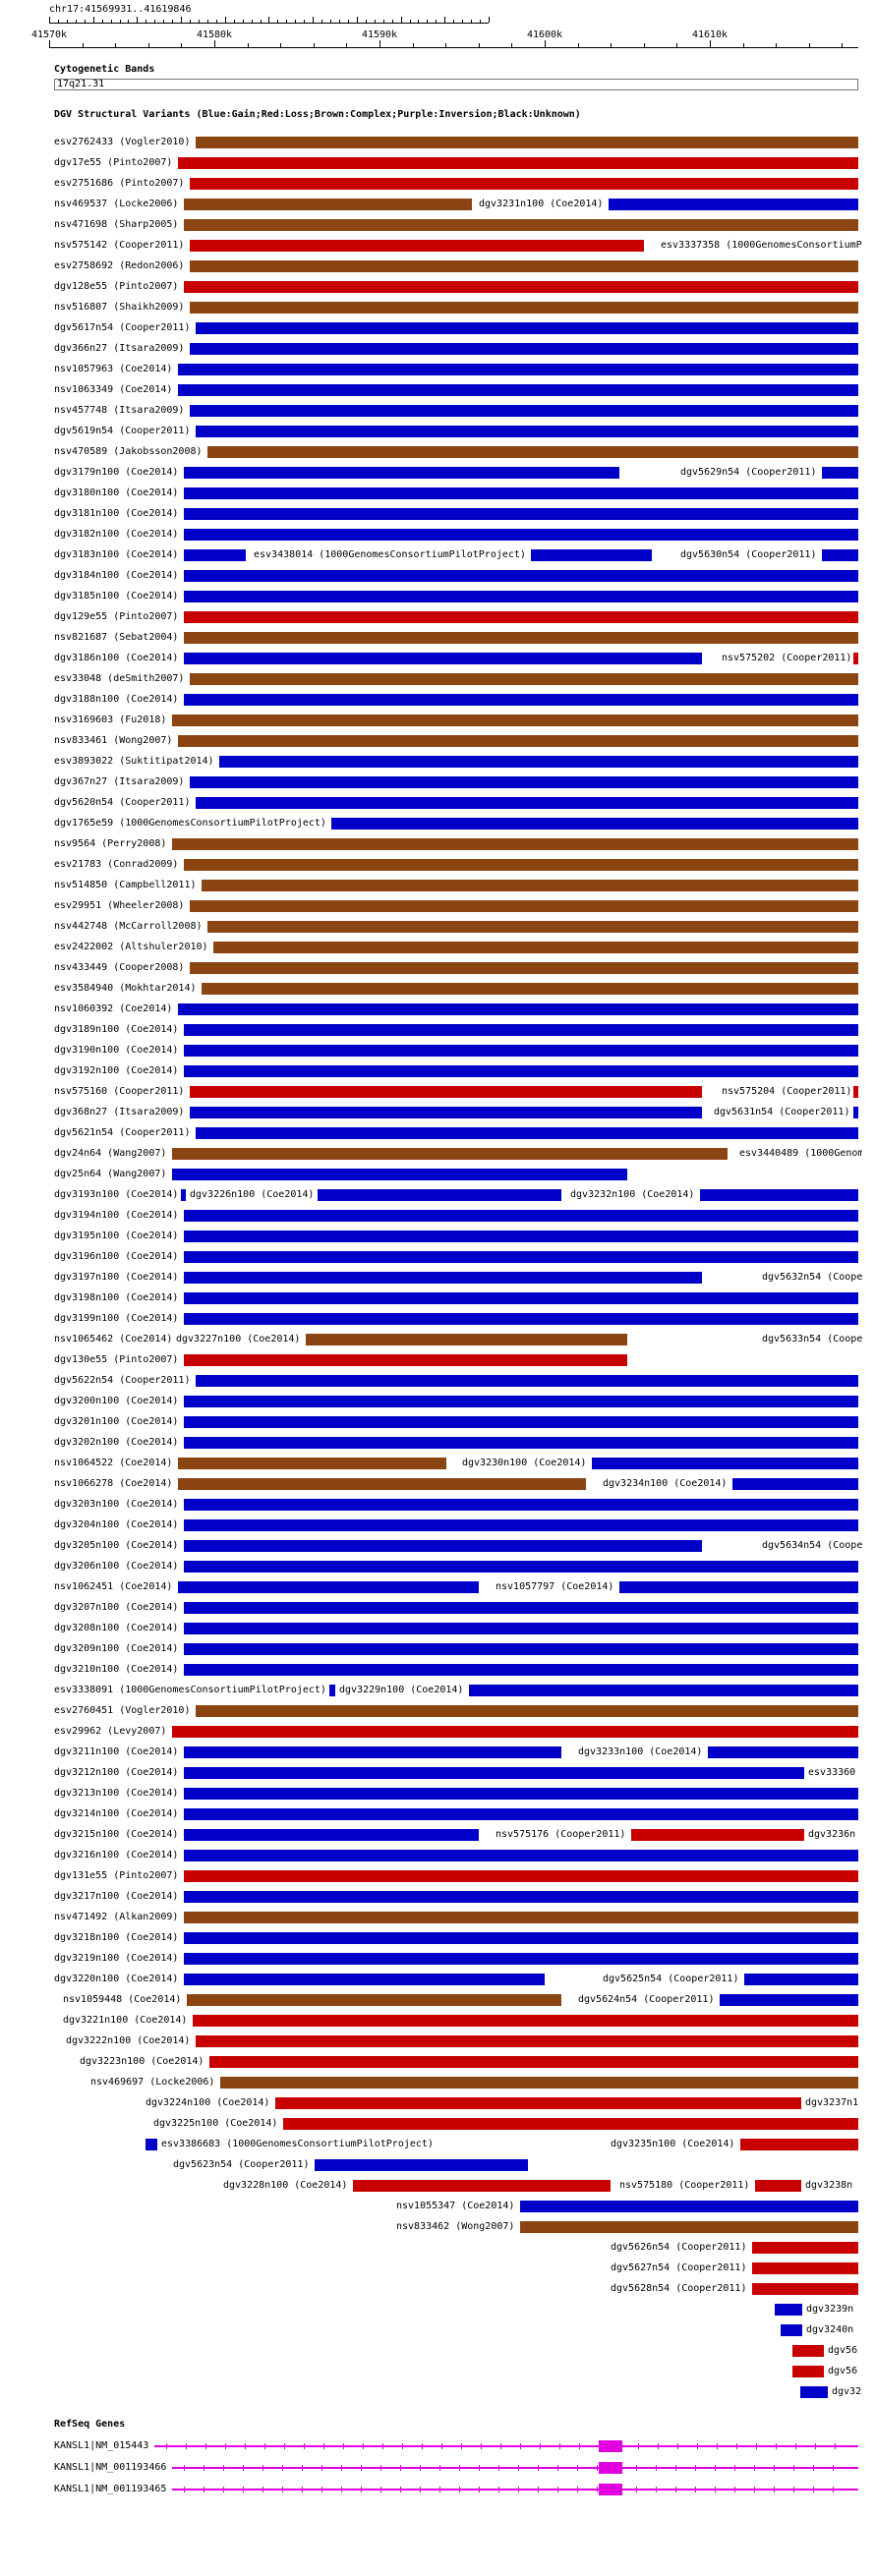  Describe the element at coordinates (215, 2124) in the screenshot. I see `variant-label: dgv3225n100 (Coe2014)` at that location.